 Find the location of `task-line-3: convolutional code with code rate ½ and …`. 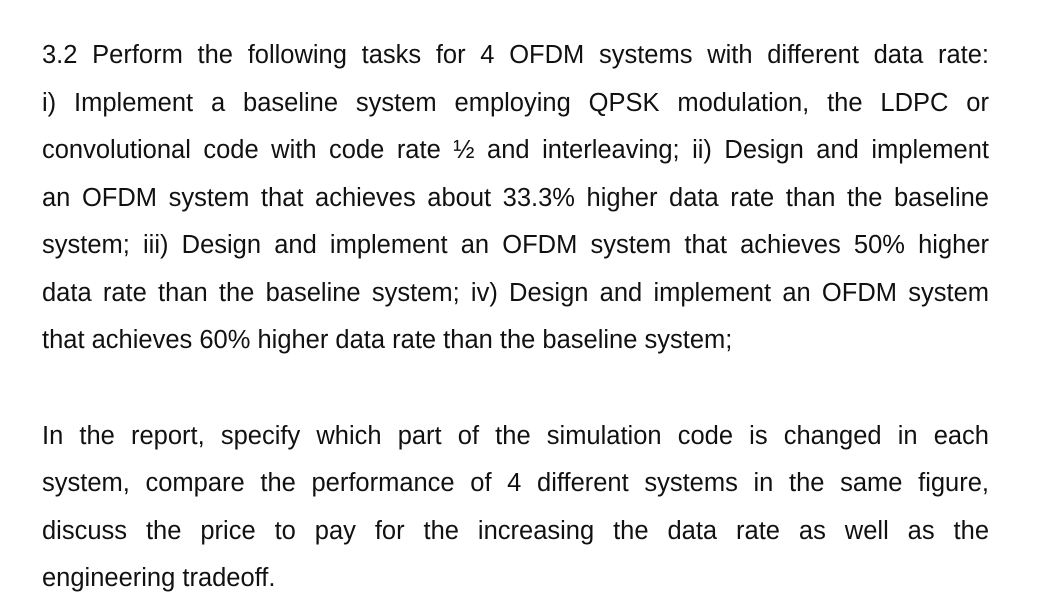

task-line-3: convolutional code with code rate ½ and … is located at coordinates (515, 150).